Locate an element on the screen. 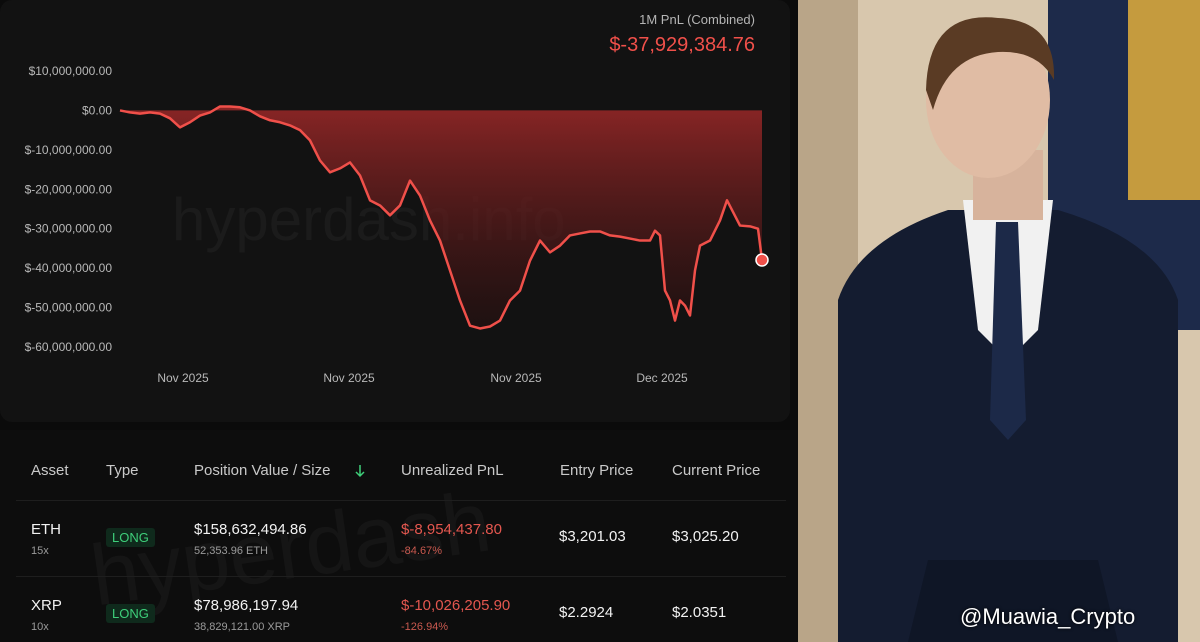 This screenshot has width=1200, height=642. asset: ETH is located at coordinates (46, 529).